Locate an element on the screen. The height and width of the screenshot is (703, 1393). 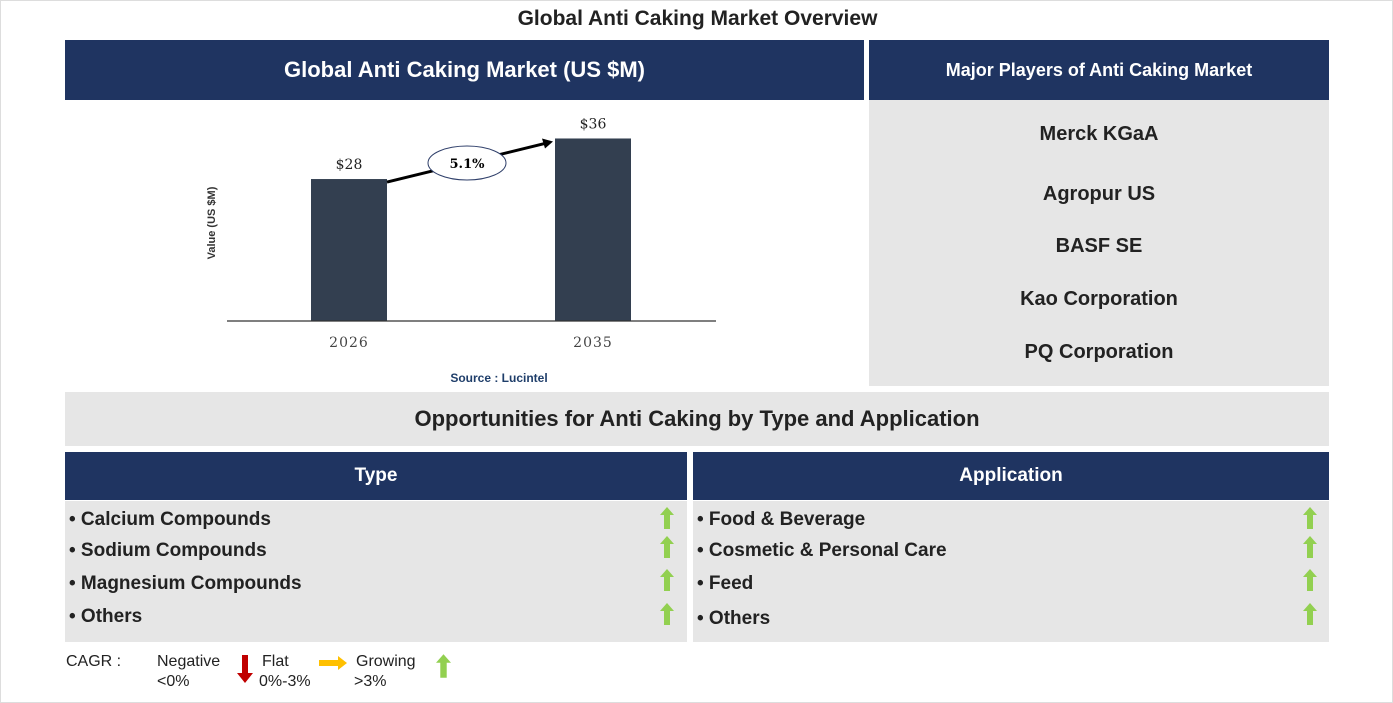
player-item: PQ Corporation is located at coordinates (1099, 352).